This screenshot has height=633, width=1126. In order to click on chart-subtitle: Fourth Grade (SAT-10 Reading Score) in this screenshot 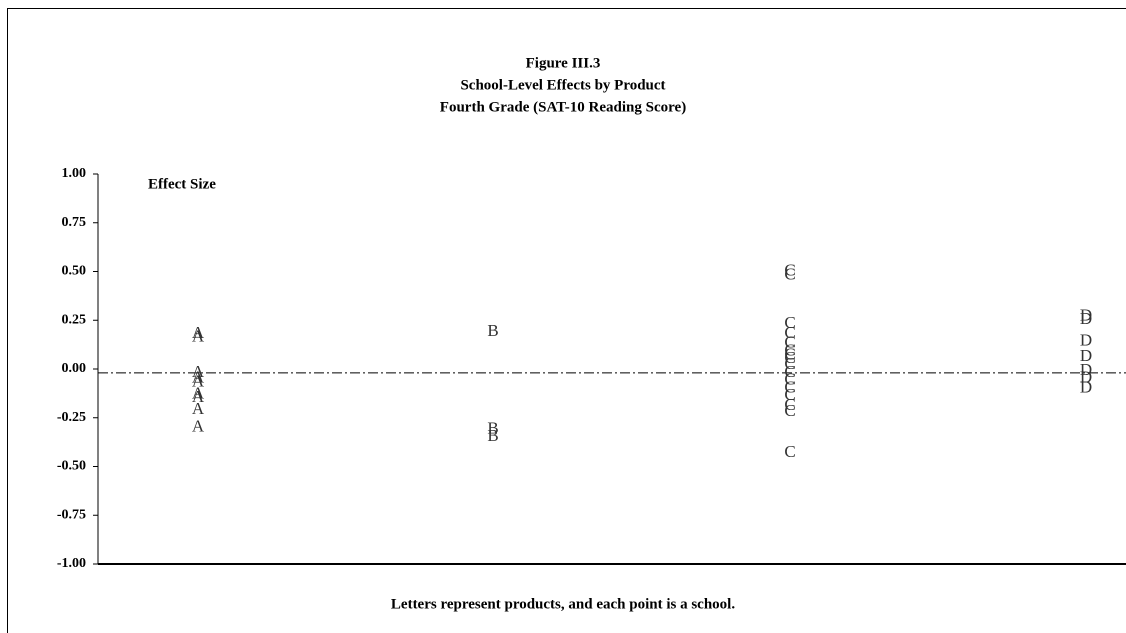, I will do `click(563, 107)`.